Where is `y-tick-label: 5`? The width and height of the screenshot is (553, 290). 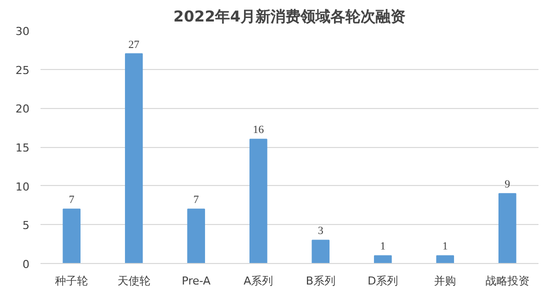
y-tick-label: 5 is located at coordinates (26, 225).